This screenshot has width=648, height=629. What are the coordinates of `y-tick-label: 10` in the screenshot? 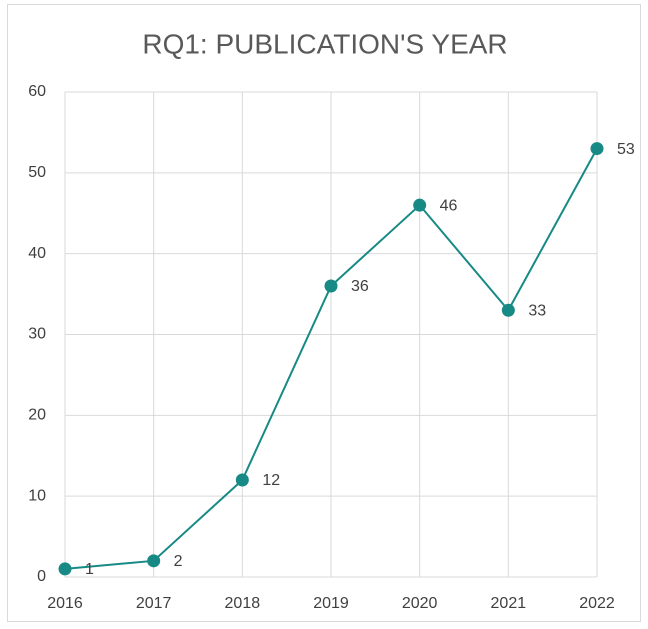 It's located at (37, 495).